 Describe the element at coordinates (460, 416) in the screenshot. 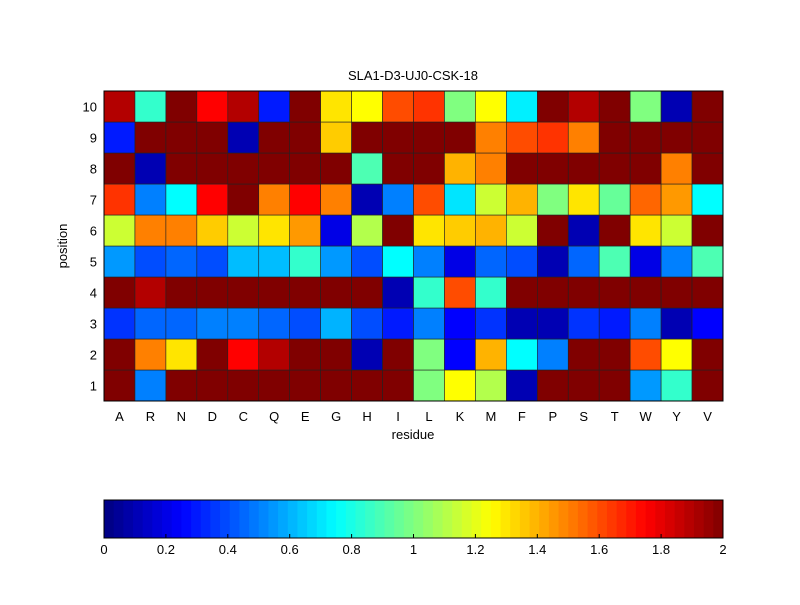

I see `x-tick-label: K` at that location.